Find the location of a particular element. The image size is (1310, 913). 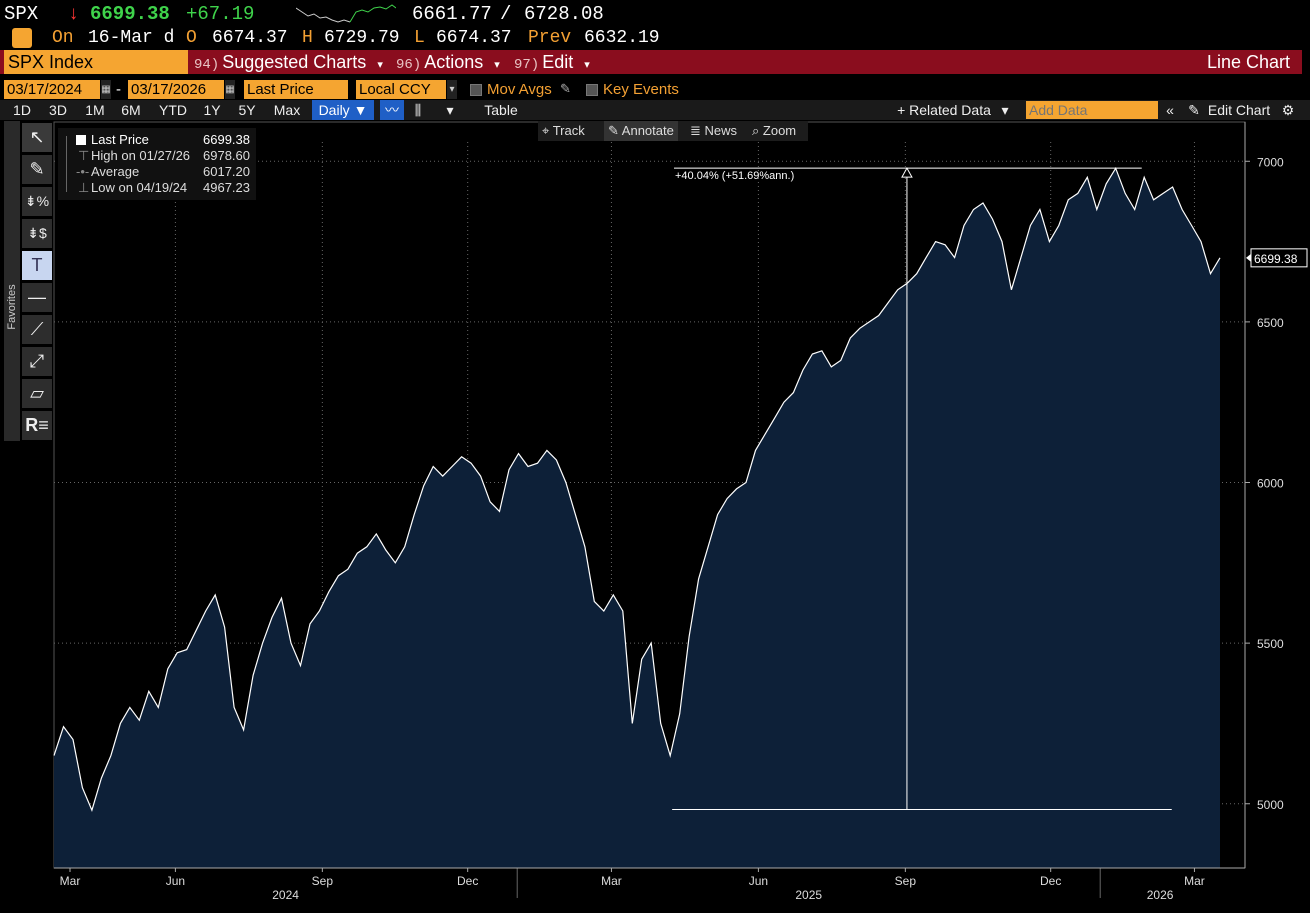

open-value: 6674.37 is located at coordinates (250, 38).